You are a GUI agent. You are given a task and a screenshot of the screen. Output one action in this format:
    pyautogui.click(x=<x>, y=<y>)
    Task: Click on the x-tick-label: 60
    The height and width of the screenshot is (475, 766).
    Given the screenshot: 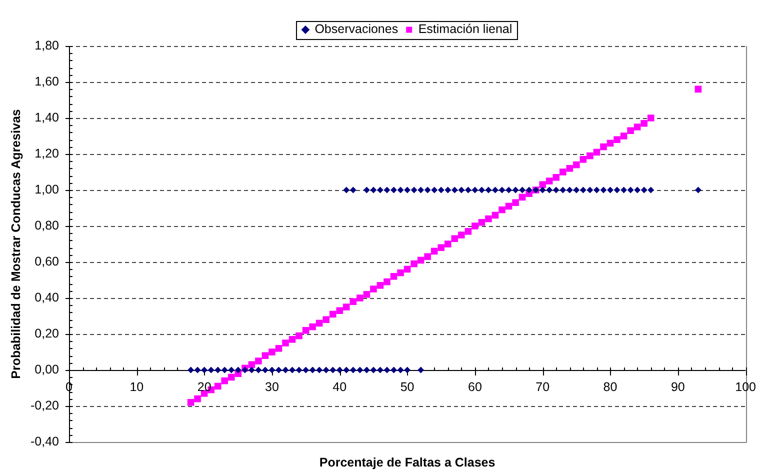 What is the action you would take?
    pyautogui.click(x=475, y=387)
    